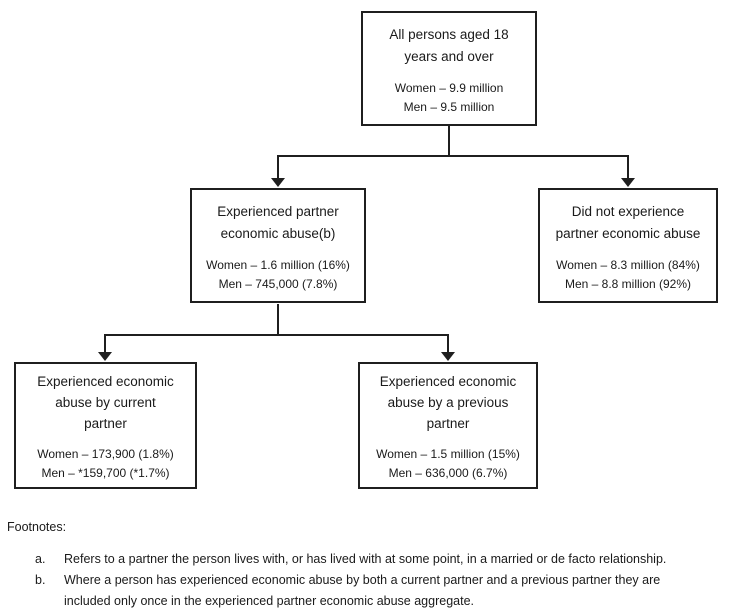  Describe the element at coordinates (278, 222) in the screenshot. I see `node-experienced-title: Experienced partner economic abuse(b)` at that location.